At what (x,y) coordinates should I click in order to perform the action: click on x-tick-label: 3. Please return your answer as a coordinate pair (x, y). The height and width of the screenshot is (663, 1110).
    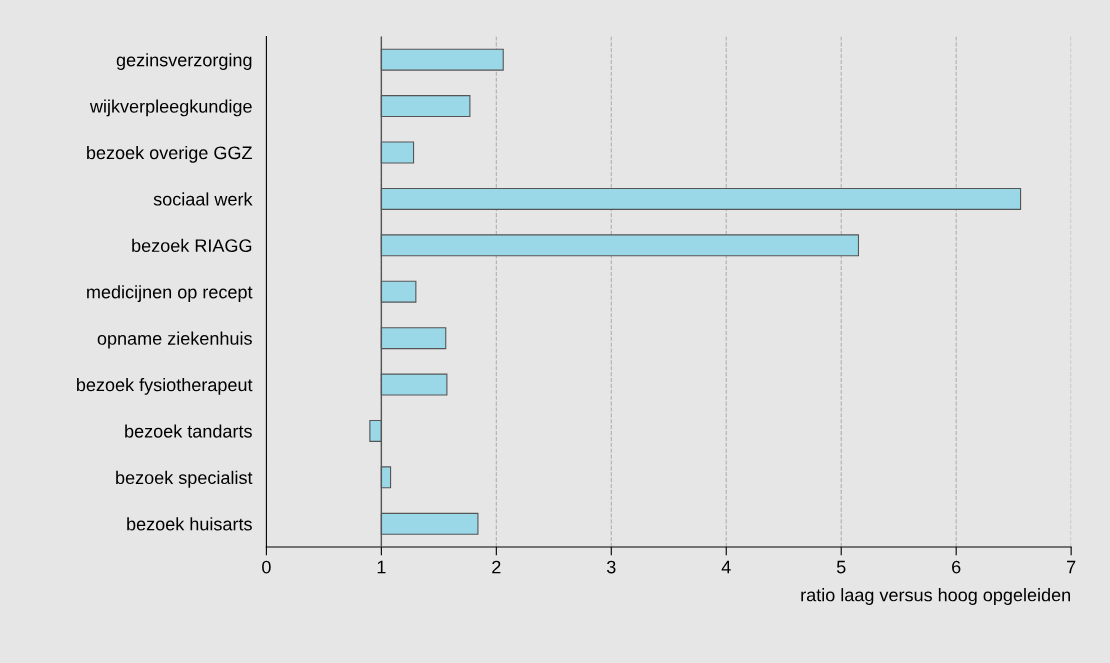
    Looking at the image, I should click on (611, 567).